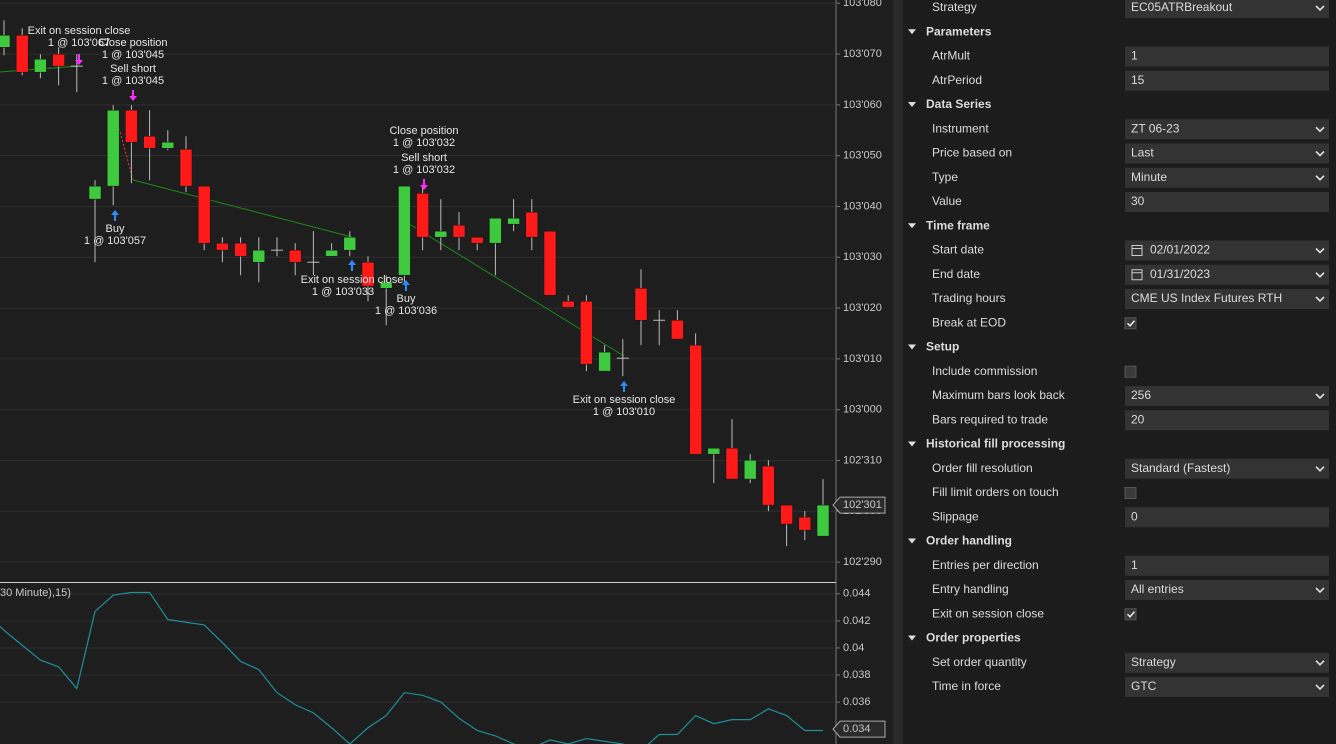 Image resolution: width=1336 pixels, height=744 pixels. Describe the element at coordinates (406, 311) in the screenshot. I see `trade-detail: 1 @ 103'036` at that location.